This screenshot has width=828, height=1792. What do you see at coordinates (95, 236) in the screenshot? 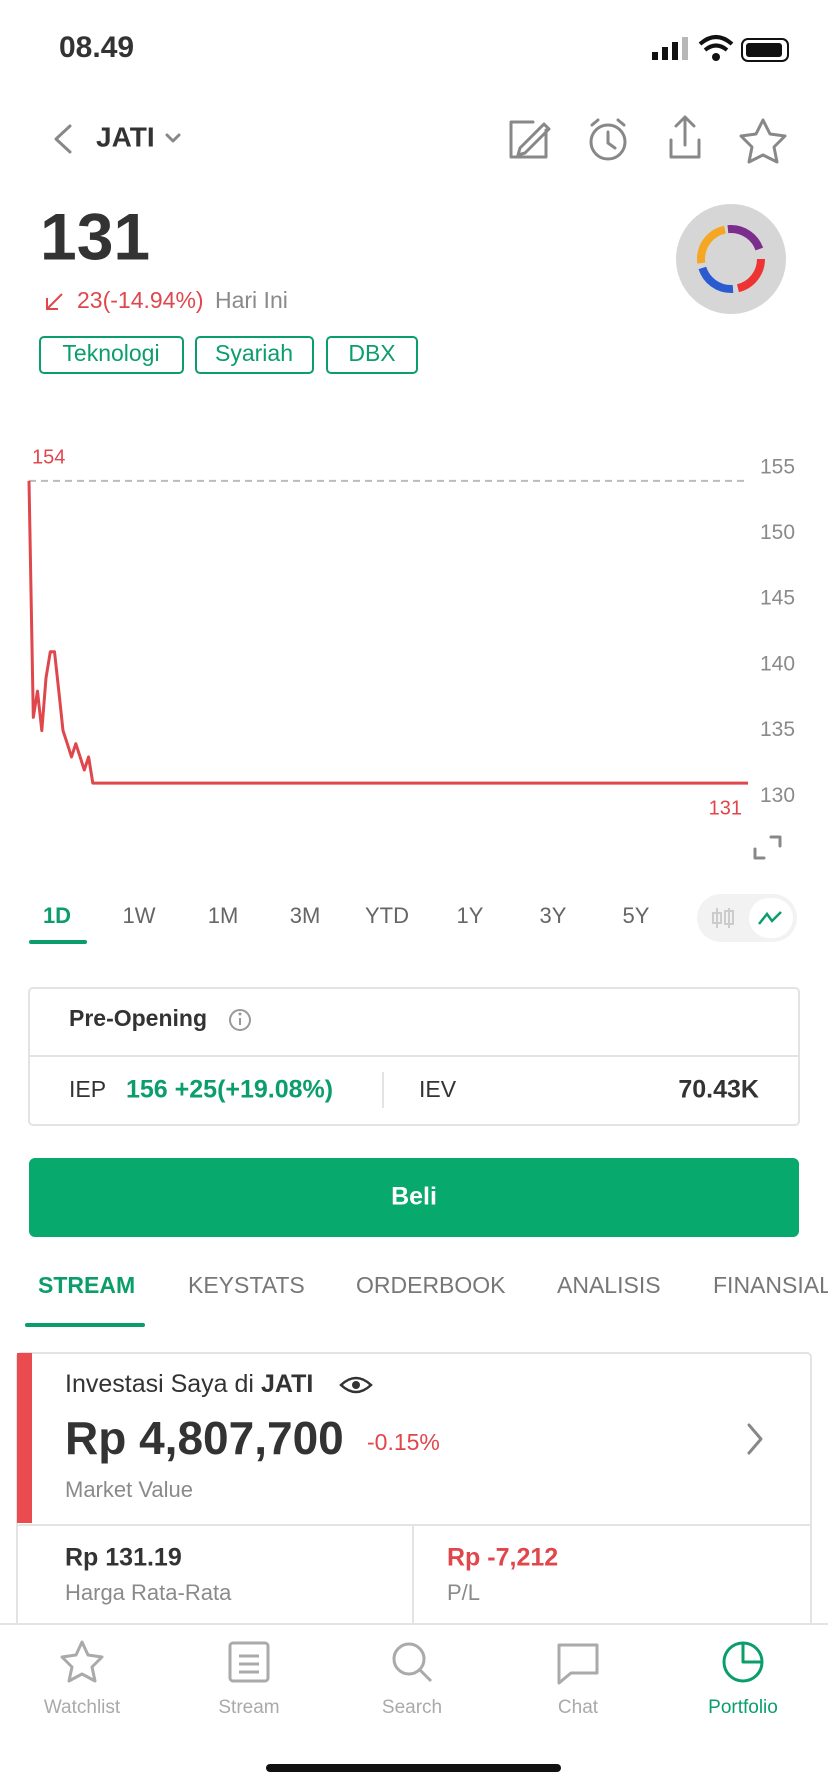
I see `price: 131` at bounding box center [95, 236].